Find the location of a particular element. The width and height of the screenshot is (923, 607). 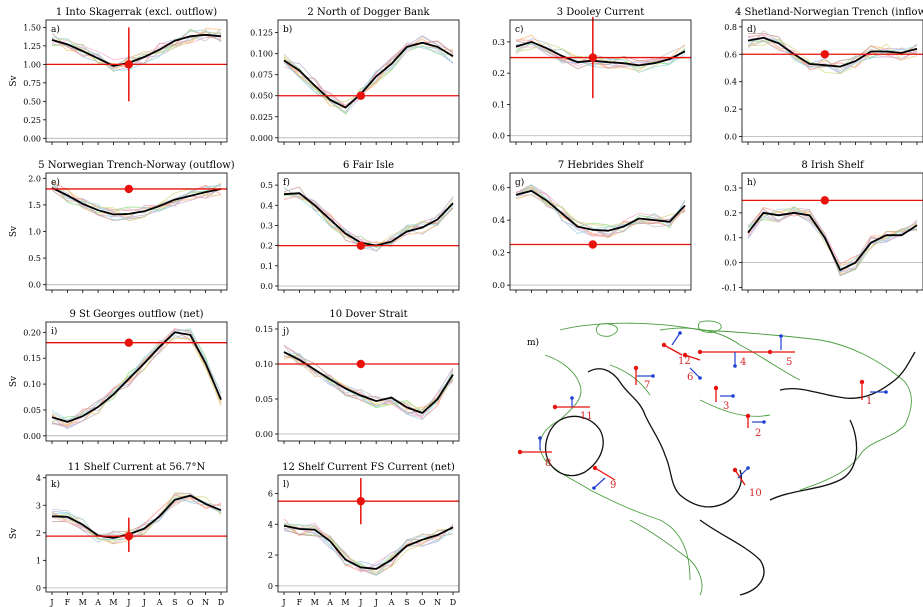

section-label: 3 is located at coordinates (726, 406).